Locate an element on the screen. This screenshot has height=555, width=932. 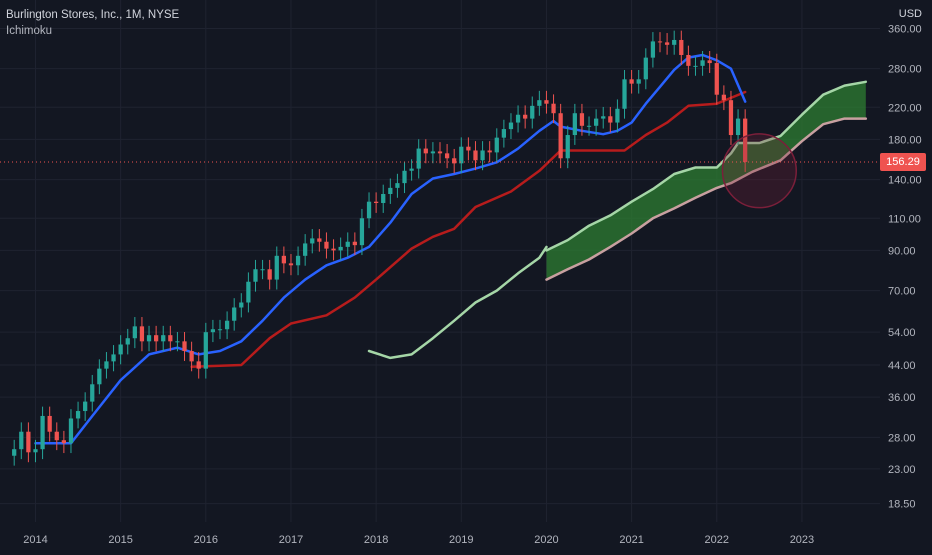
y-axis-tick-label: 90.00 is located at coordinates (902, 251).